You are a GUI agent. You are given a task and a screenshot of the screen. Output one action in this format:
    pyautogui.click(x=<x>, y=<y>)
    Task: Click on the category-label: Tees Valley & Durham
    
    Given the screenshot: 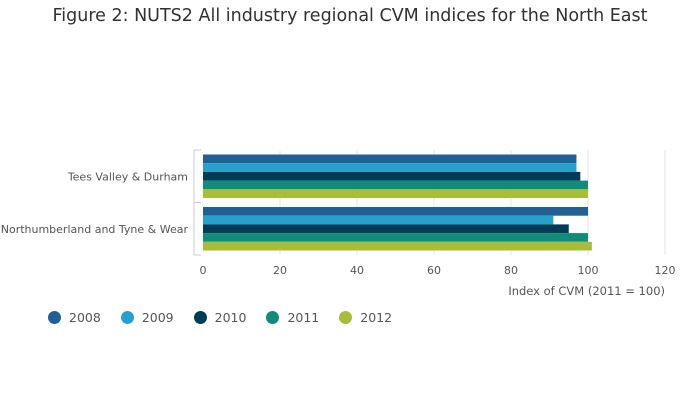 What is the action you would take?
    pyautogui.click(x=127, y=176)
    